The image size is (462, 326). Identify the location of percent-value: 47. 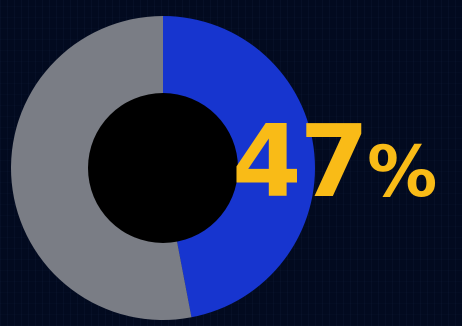
(300, 161).